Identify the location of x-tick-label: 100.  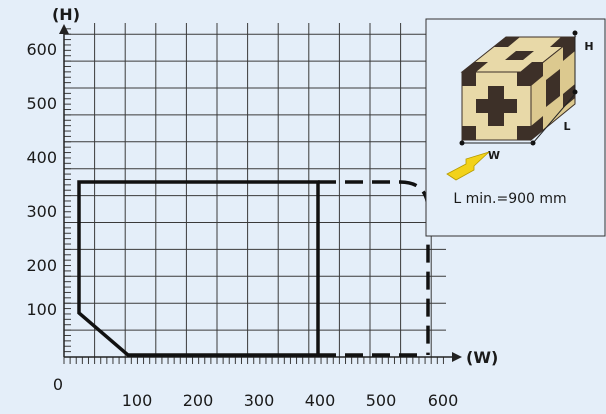
(137, 400).